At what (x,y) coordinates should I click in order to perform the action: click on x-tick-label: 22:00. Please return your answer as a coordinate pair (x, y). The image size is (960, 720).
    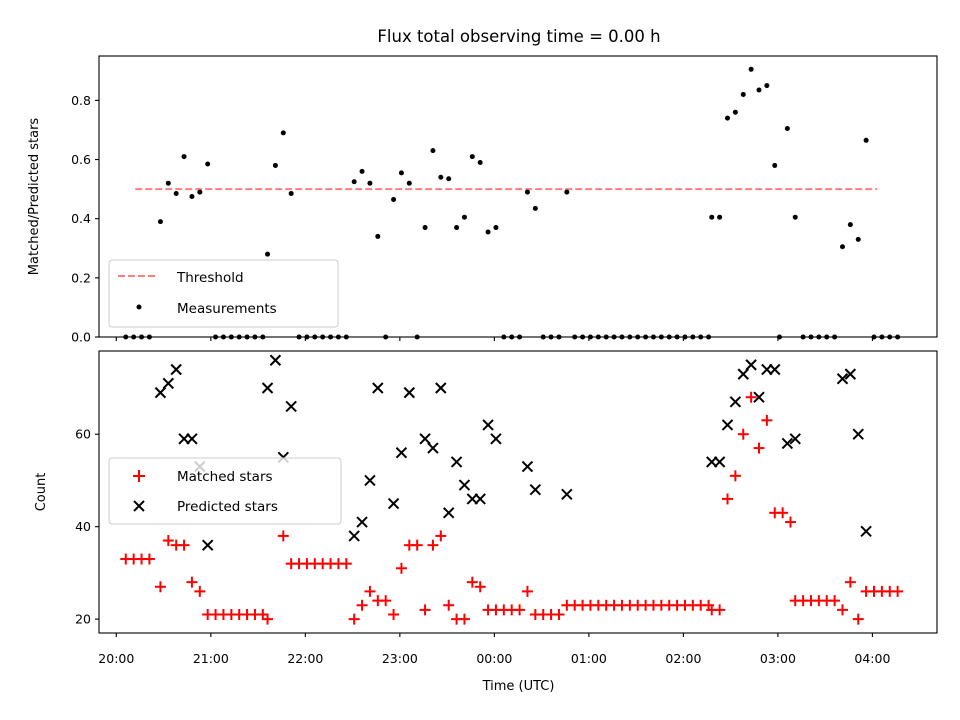
    Looking at the image, I should click on (305, 658).